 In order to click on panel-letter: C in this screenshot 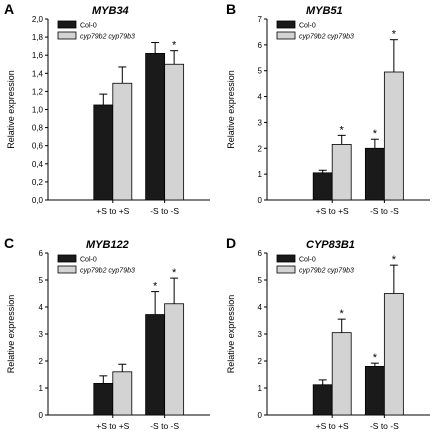, I will do `click(9, 243)`.